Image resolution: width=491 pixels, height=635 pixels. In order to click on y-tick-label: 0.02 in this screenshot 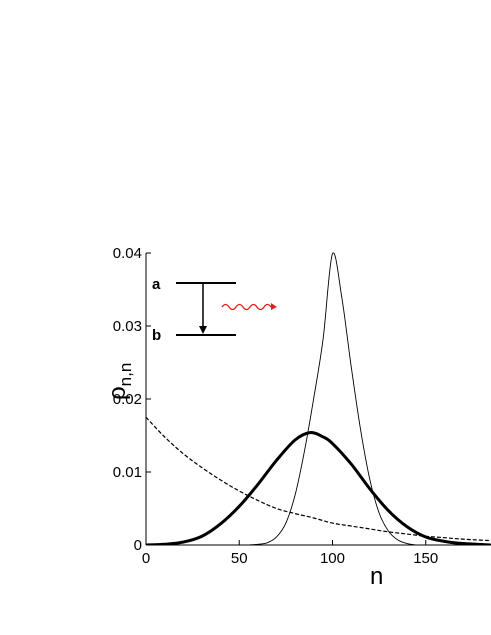, I will do `click(127, 399)`.